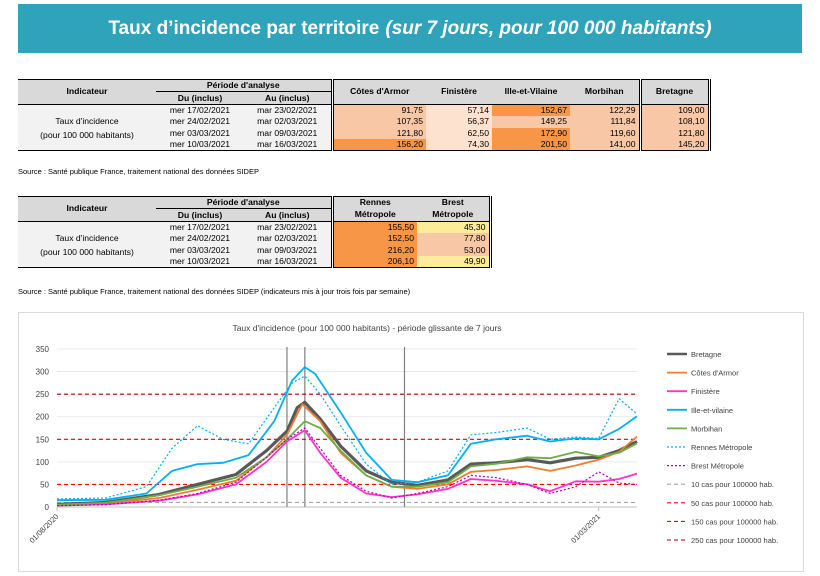 This screenshot has width=820, height=576. What do you see at coordinates (705, 391) in the screenshot?
I see `legend-label: Finistère` at bounding box center [705, 391].